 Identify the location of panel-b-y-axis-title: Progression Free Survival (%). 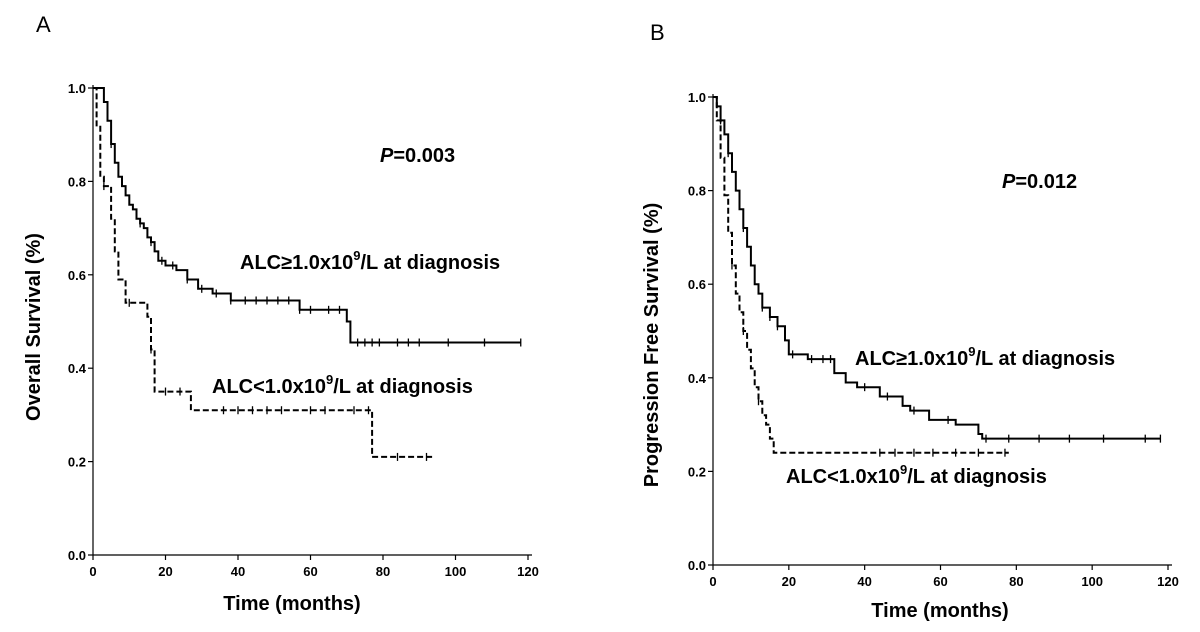
(652, 345).